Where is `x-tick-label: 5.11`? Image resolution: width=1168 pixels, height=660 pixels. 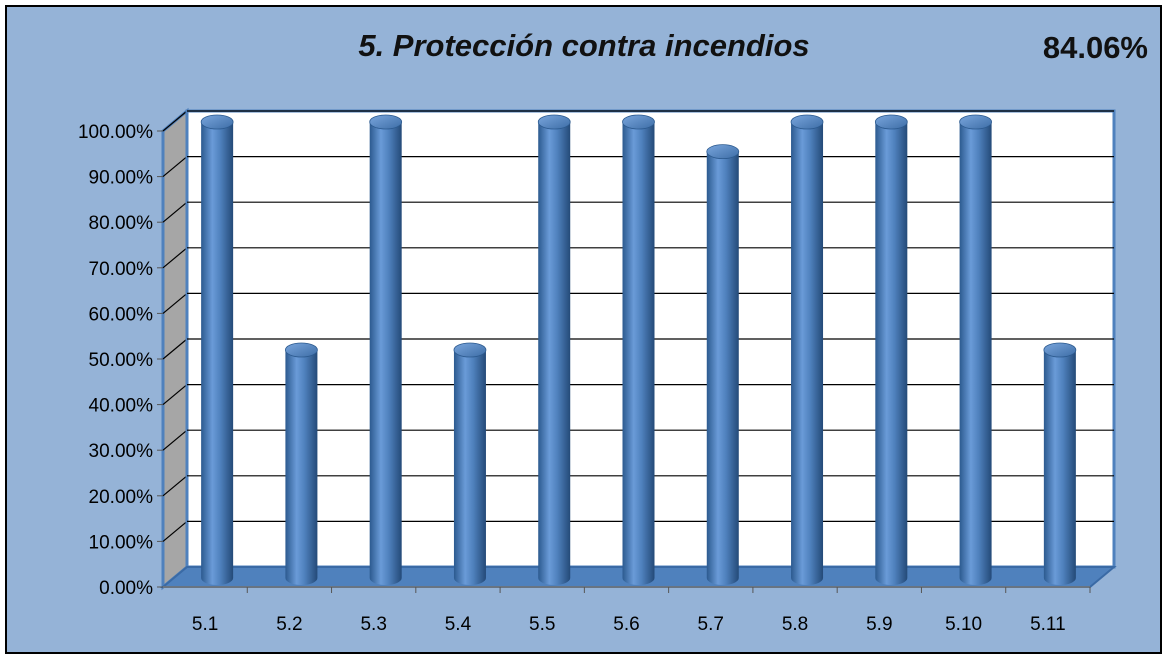 x-tick-label: 5.11 is located at coordinates (1048, 624).